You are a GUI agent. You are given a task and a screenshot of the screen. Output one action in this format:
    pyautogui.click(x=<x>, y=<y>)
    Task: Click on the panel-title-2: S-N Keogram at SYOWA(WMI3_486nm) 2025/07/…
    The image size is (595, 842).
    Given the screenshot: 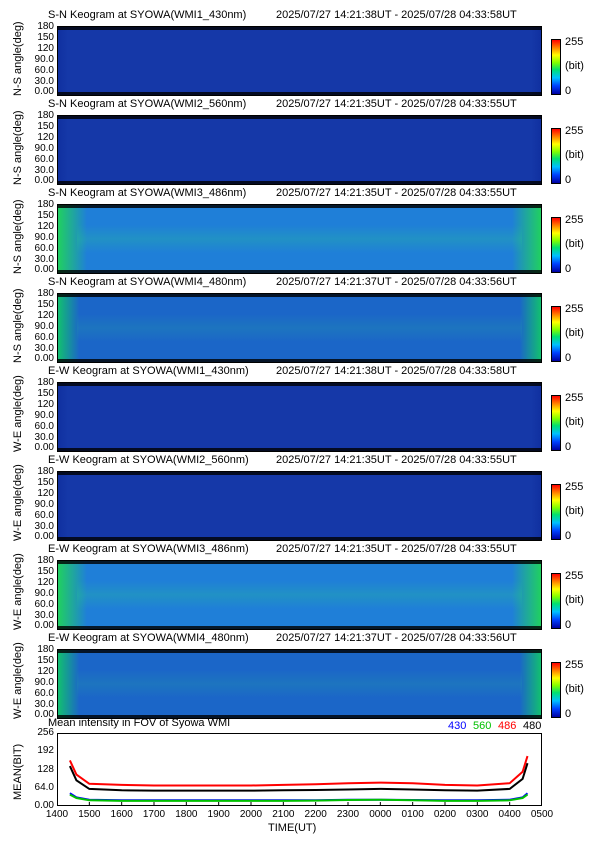 What is the action you would take?
    pyautogui.click(x=282, y=193)
    